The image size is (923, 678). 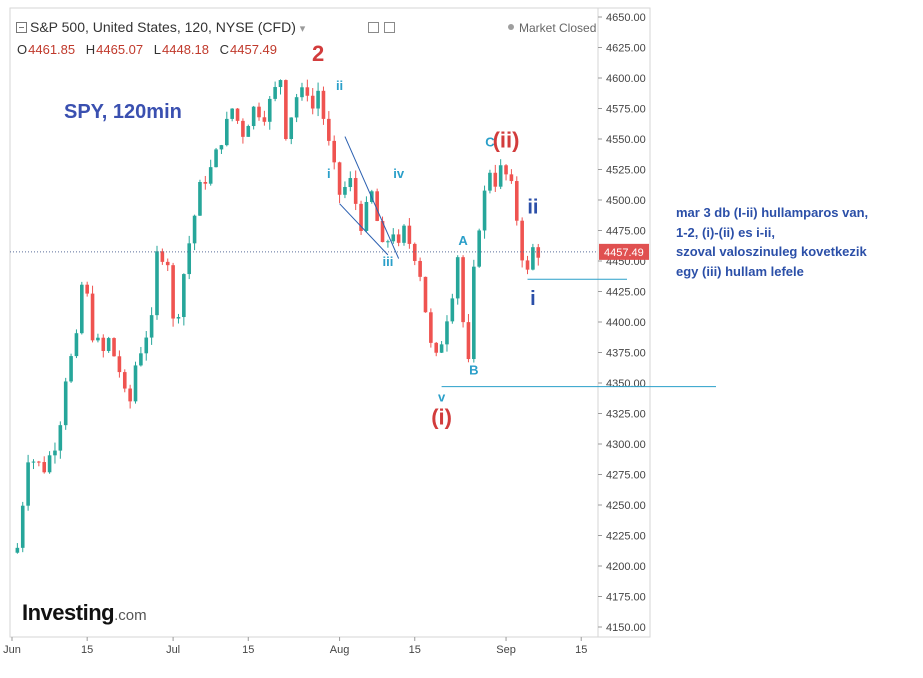 What do you see at coordinates (130, 615) in the screenshot?
I see `logo-suffix: .com` at bounding box center [130, 615].